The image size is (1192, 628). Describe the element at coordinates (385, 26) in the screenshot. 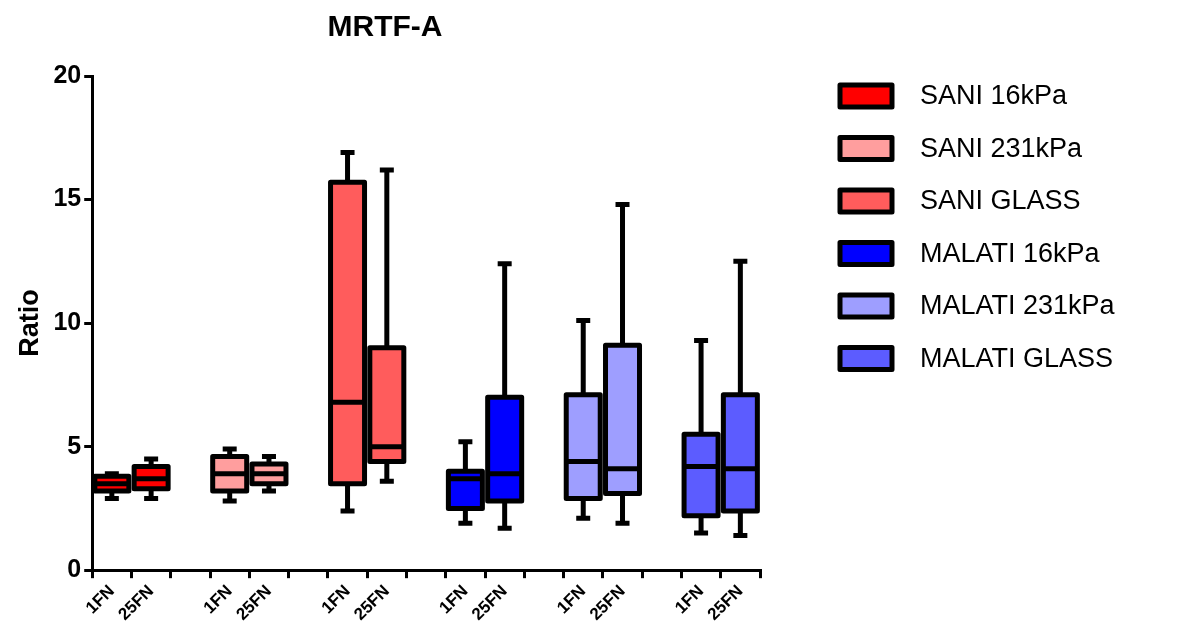

I see `chart-title: MRTF-A` at that location.